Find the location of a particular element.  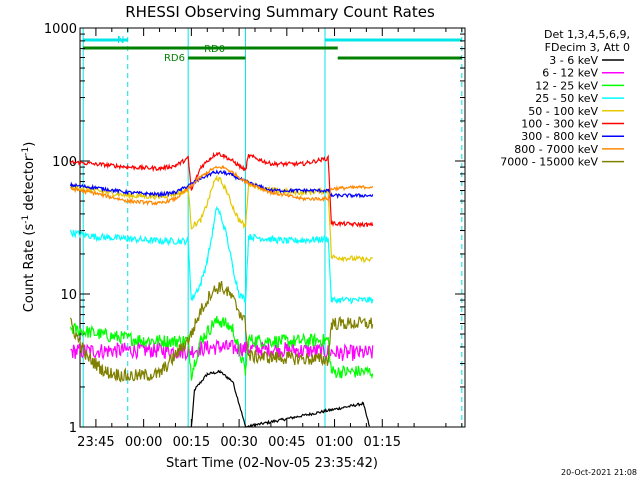

x-tick-label: 23:45 is located at coordinates (95, 442).